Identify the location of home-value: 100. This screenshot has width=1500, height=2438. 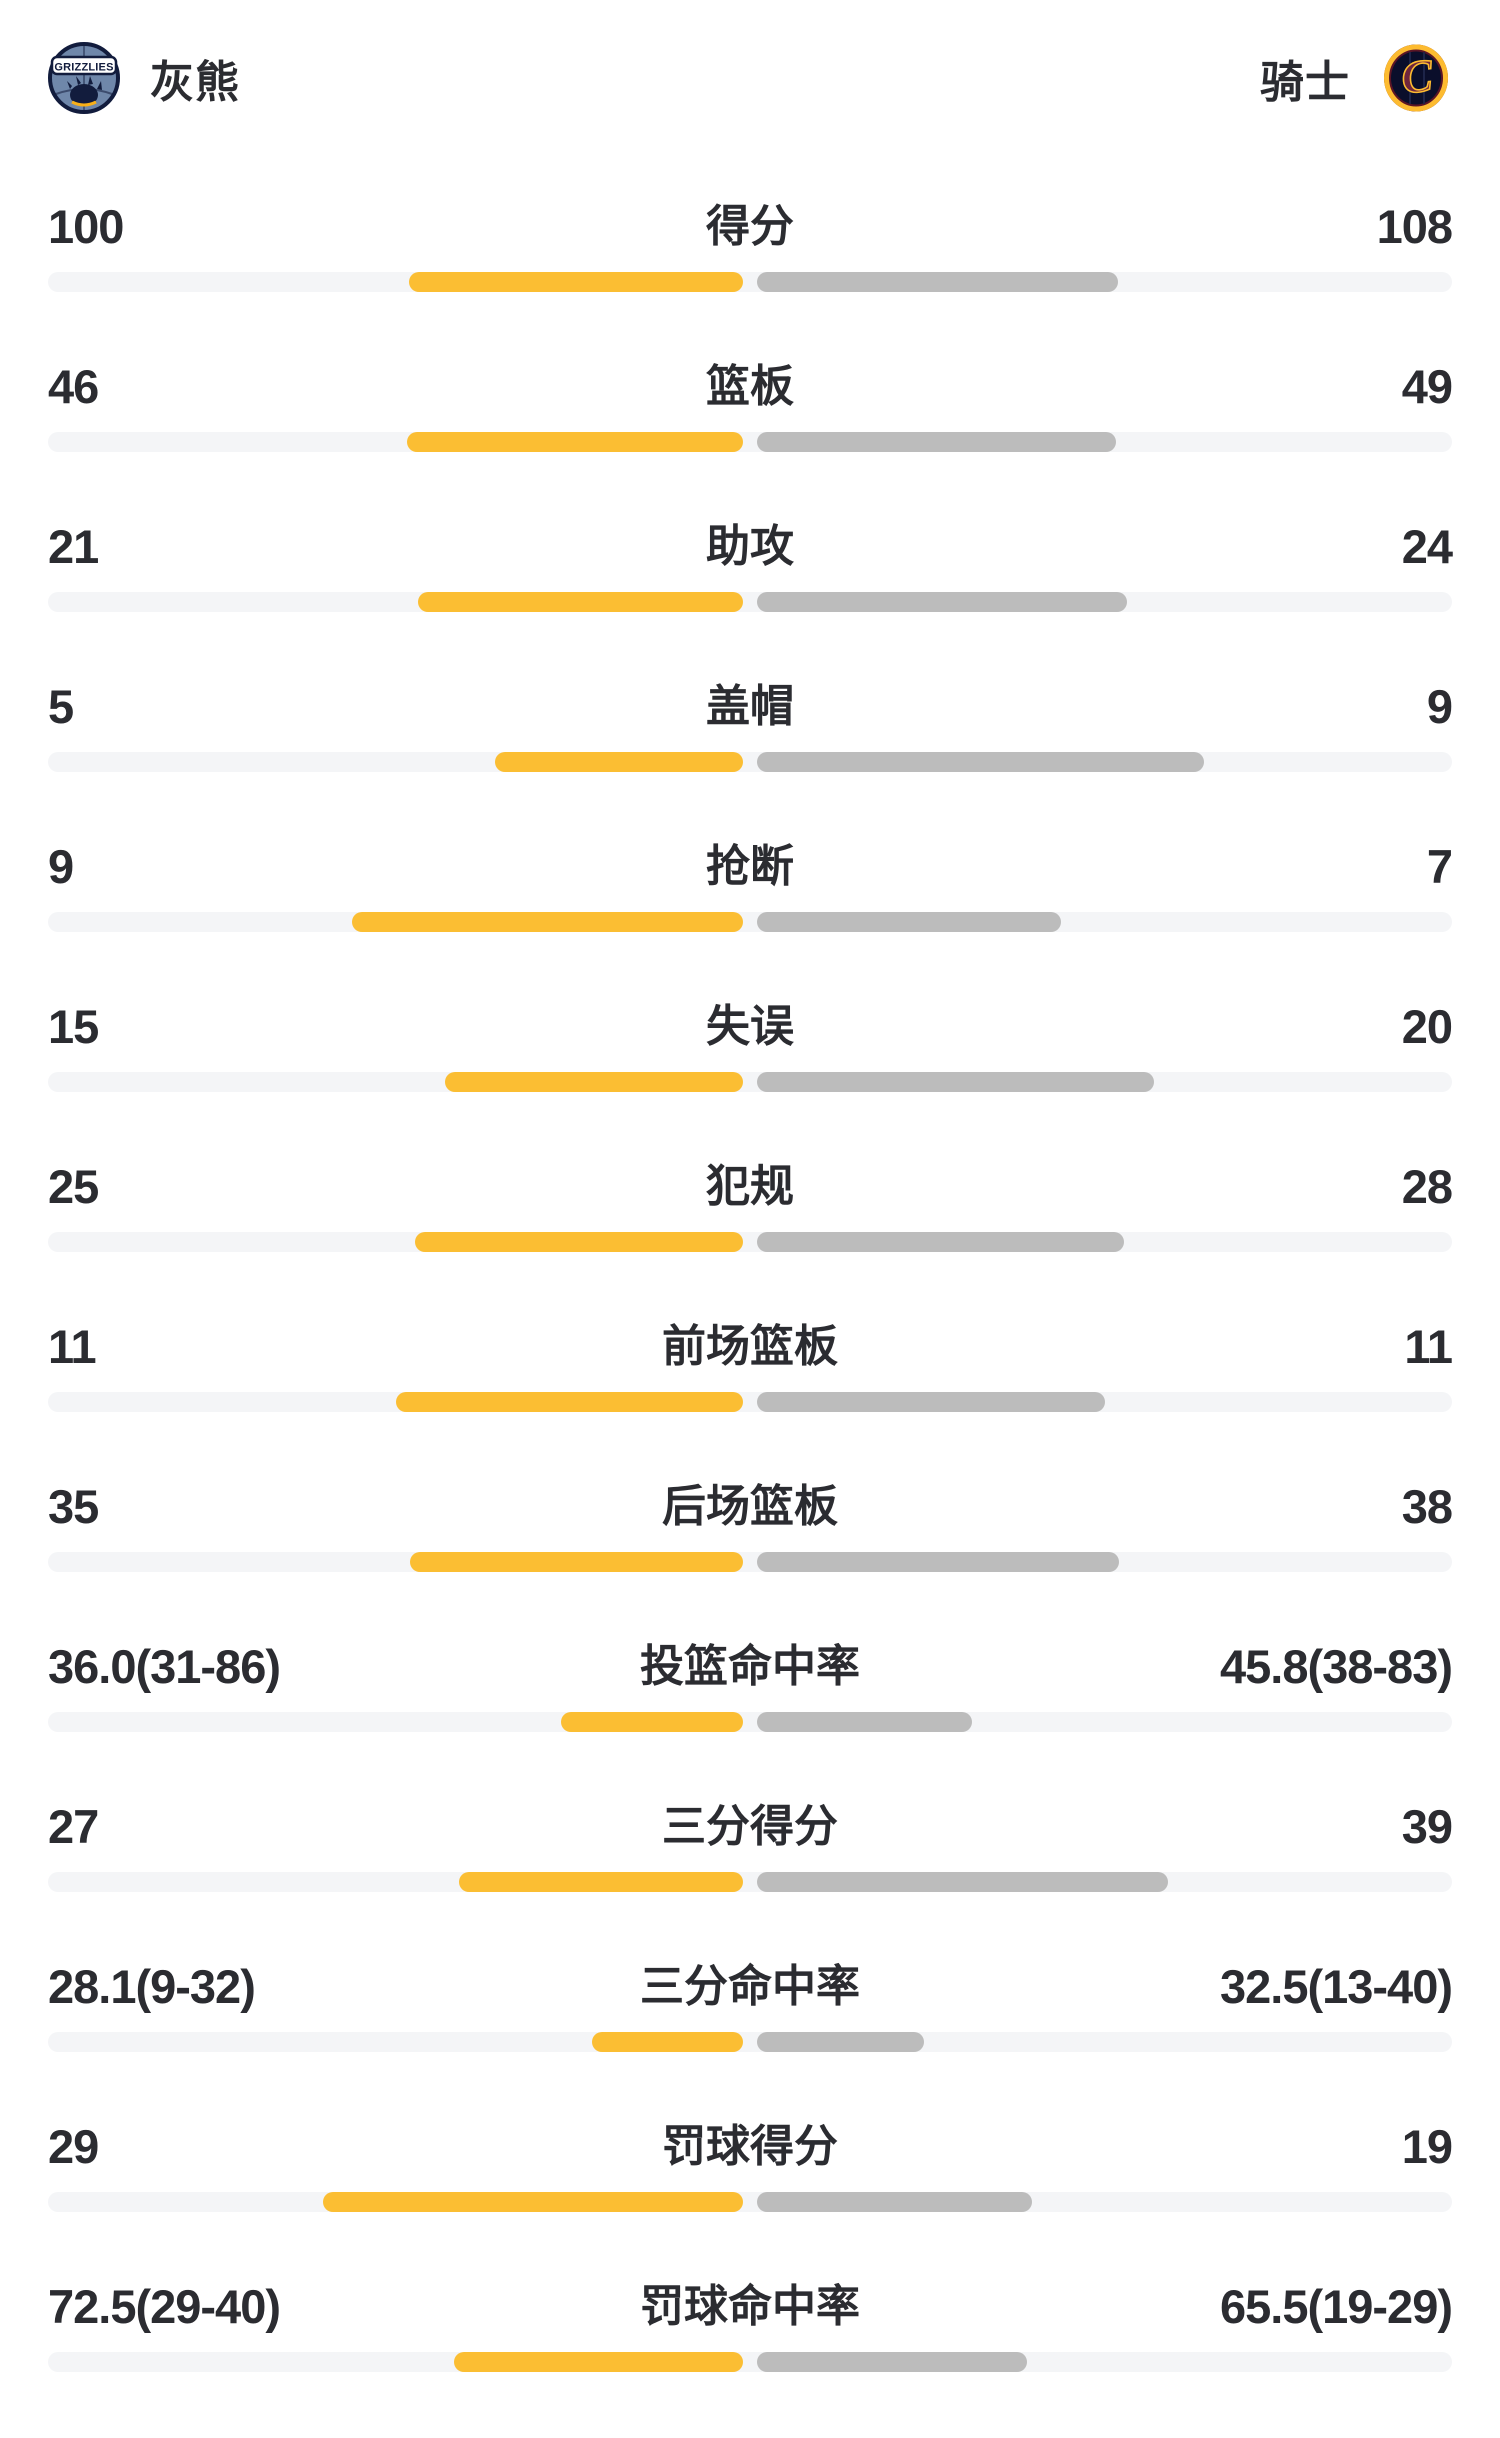
(86, 226).